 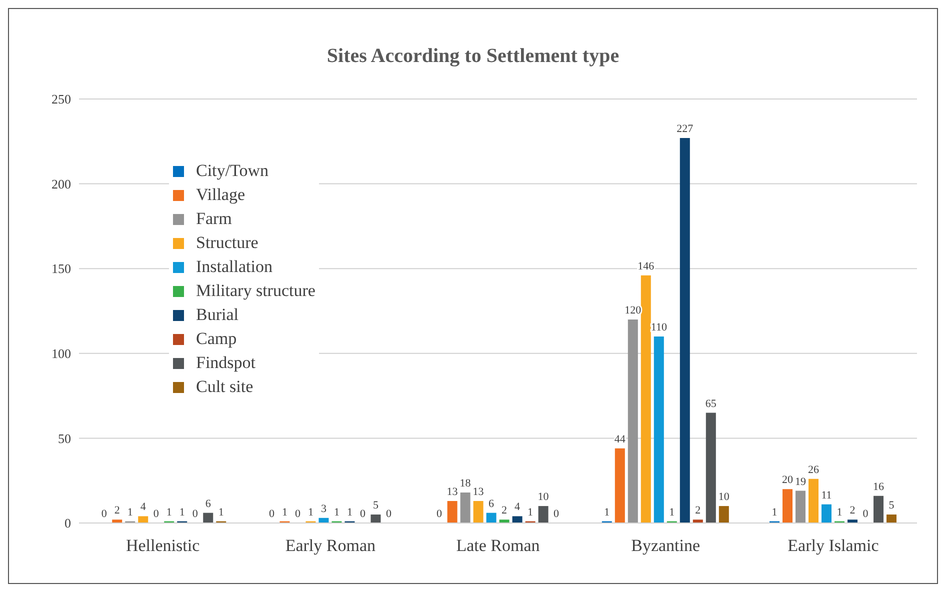 I want to click on data-label: 44, so click(x=620, y=439).